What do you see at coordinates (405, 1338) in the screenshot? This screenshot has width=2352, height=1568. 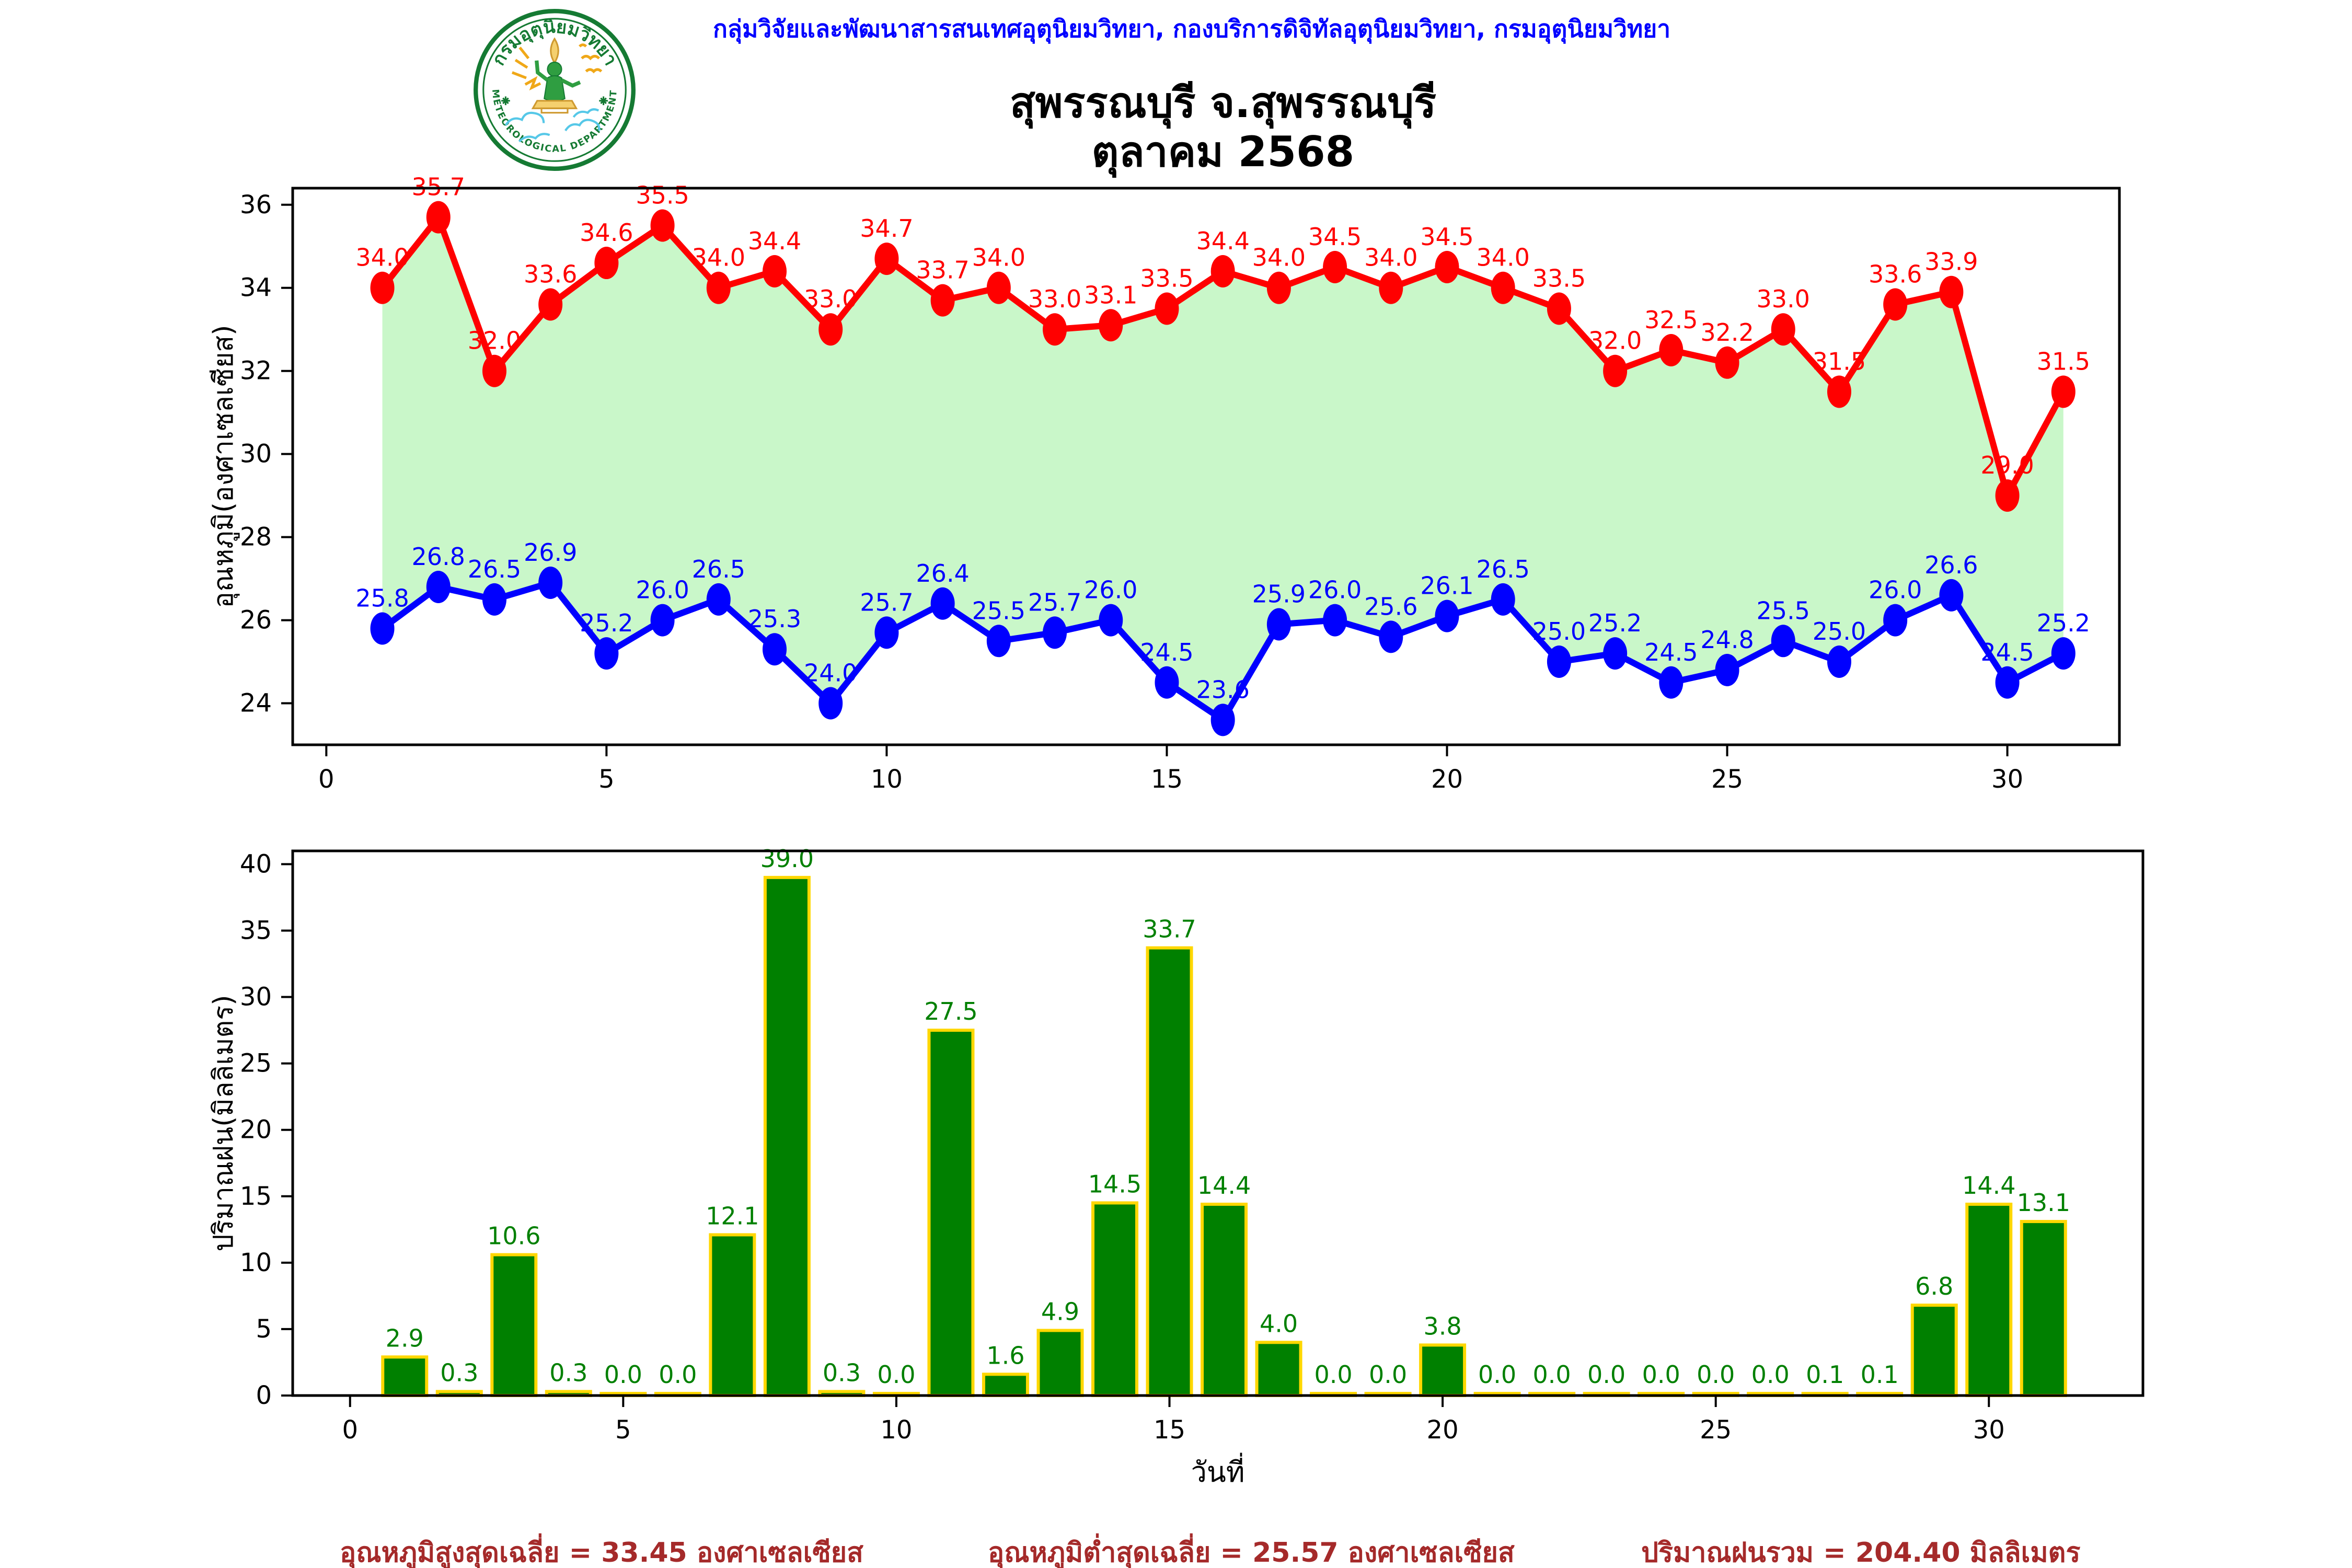 I see `svg-text: 2.9` at bounding box center [405, 1338].